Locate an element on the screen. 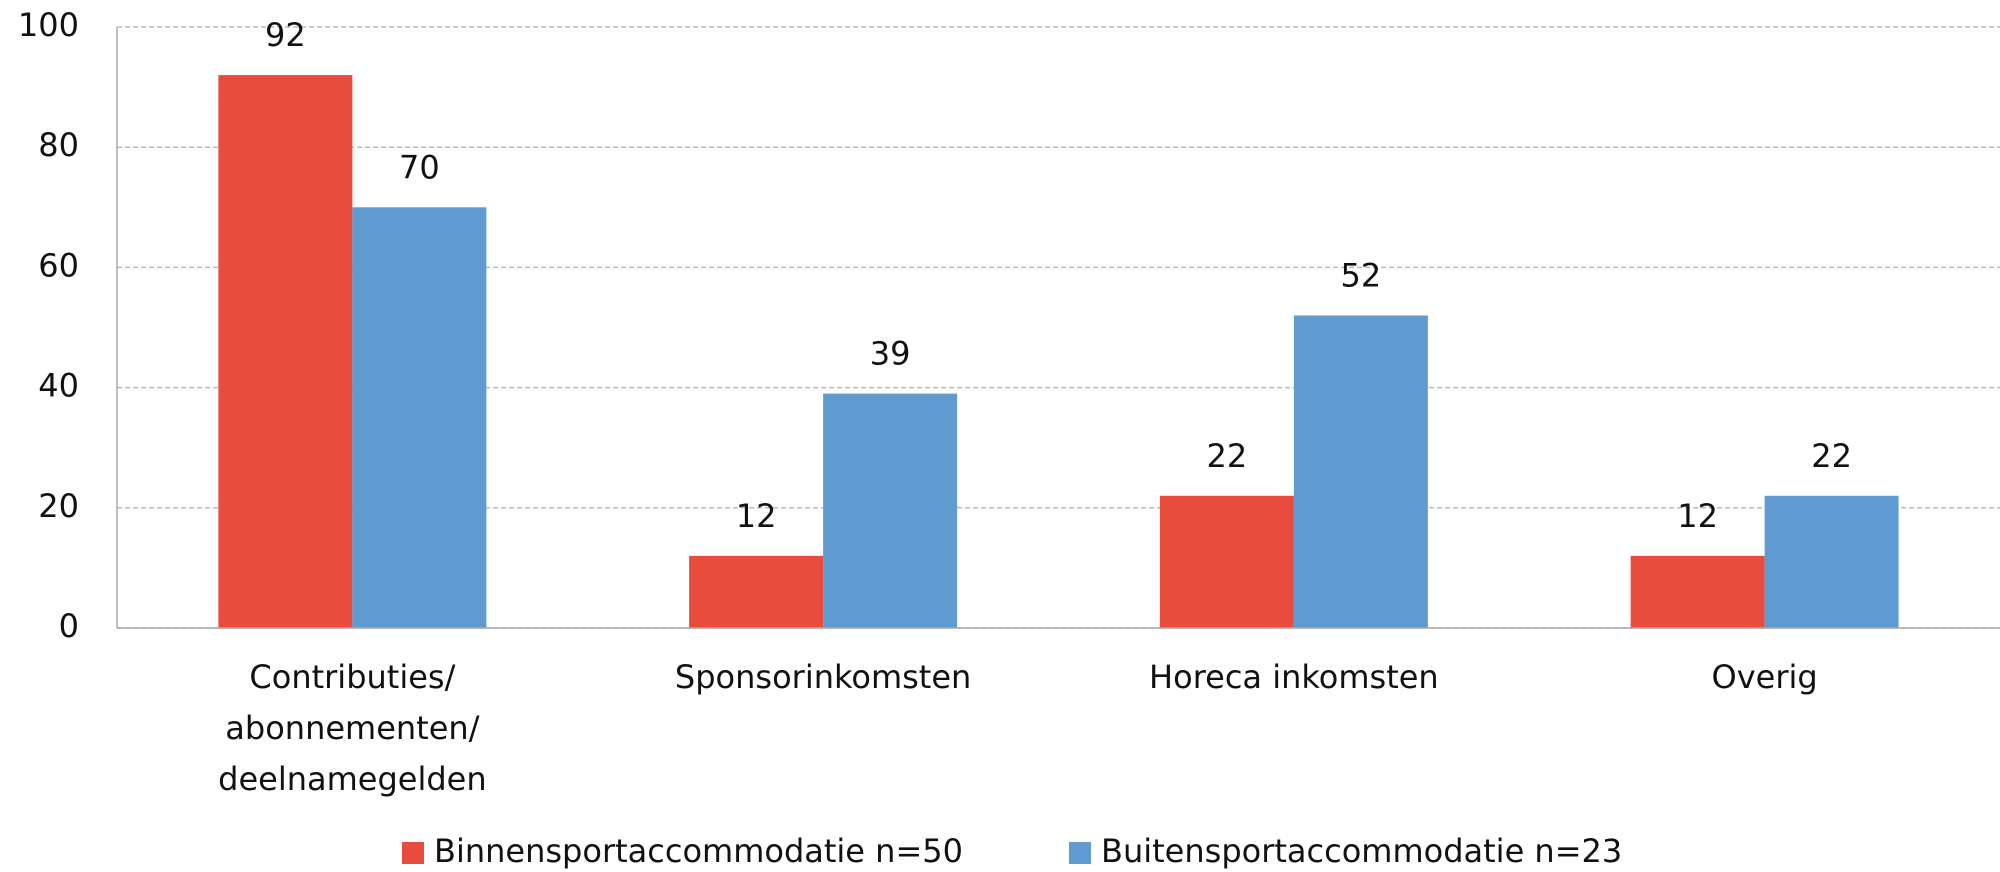  y-tick-label: 100 is located at coordinates (48, 25).